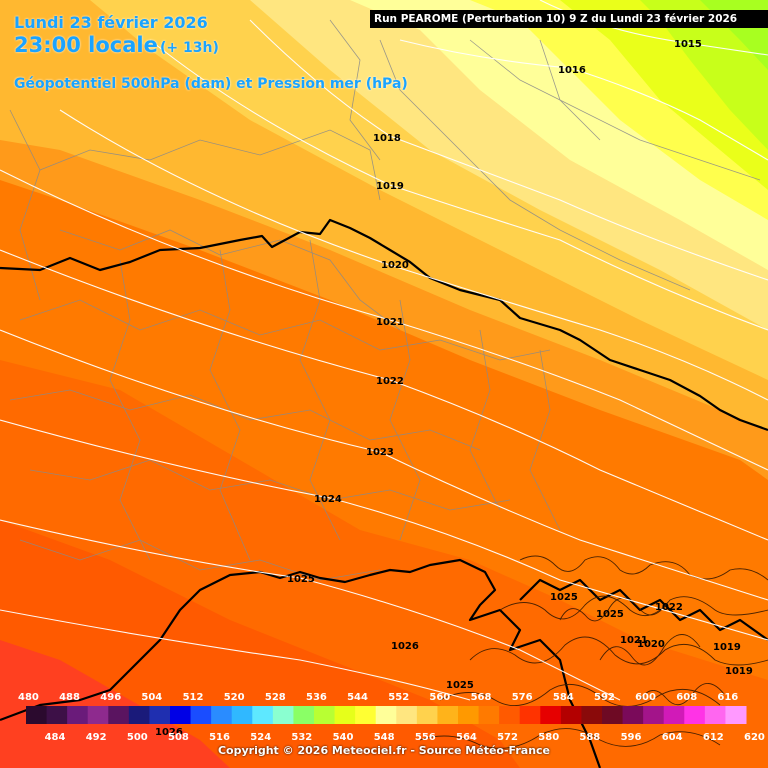 Image resolution: width=768 pixels, height=768 pixels. What do you see at coordinates (713, 737) in the screenshot?
I see `legend-lower-label: 612` at bounding box center [713, 737].